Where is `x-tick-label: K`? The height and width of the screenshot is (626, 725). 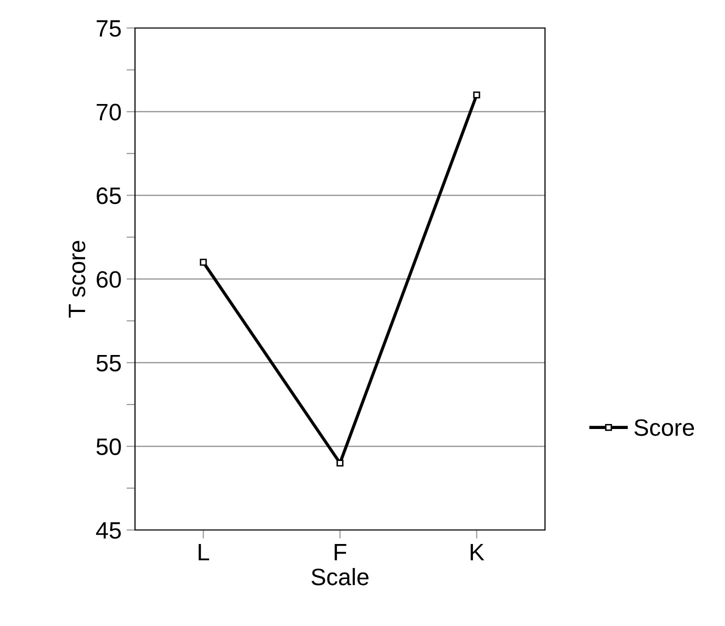 x-tick-label: K is located at coordinates (477, 552).